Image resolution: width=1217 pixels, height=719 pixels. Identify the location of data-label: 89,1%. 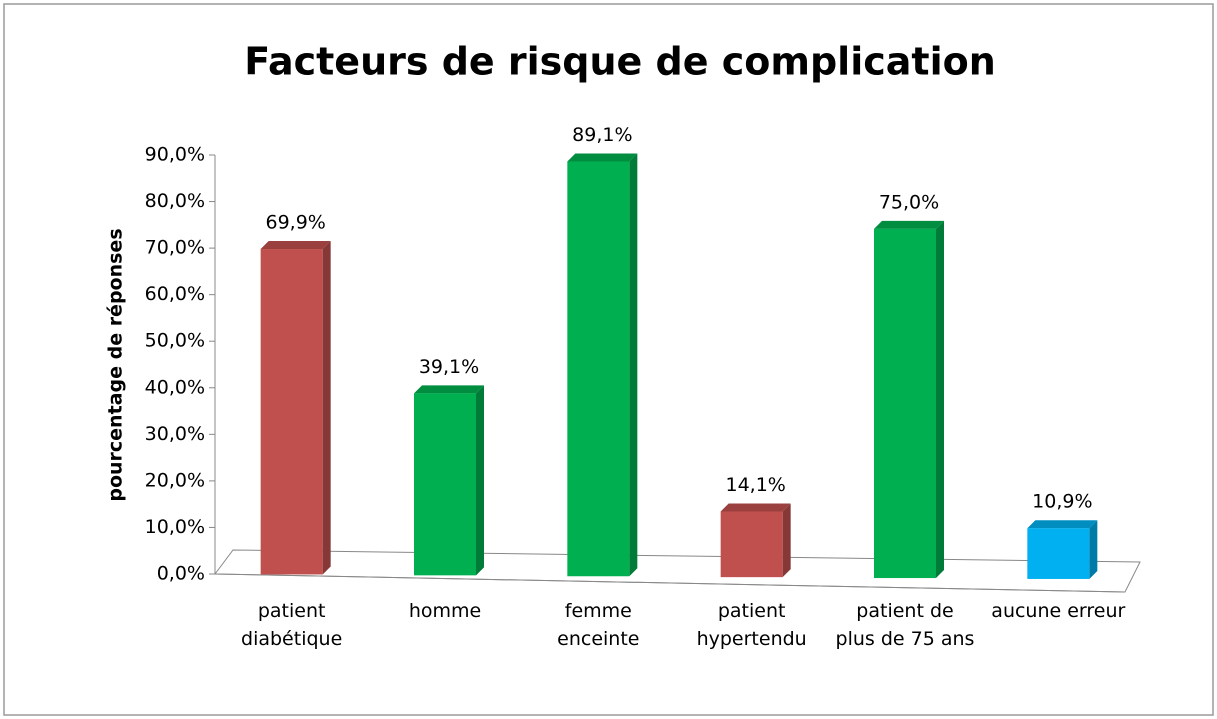
(602, 135).